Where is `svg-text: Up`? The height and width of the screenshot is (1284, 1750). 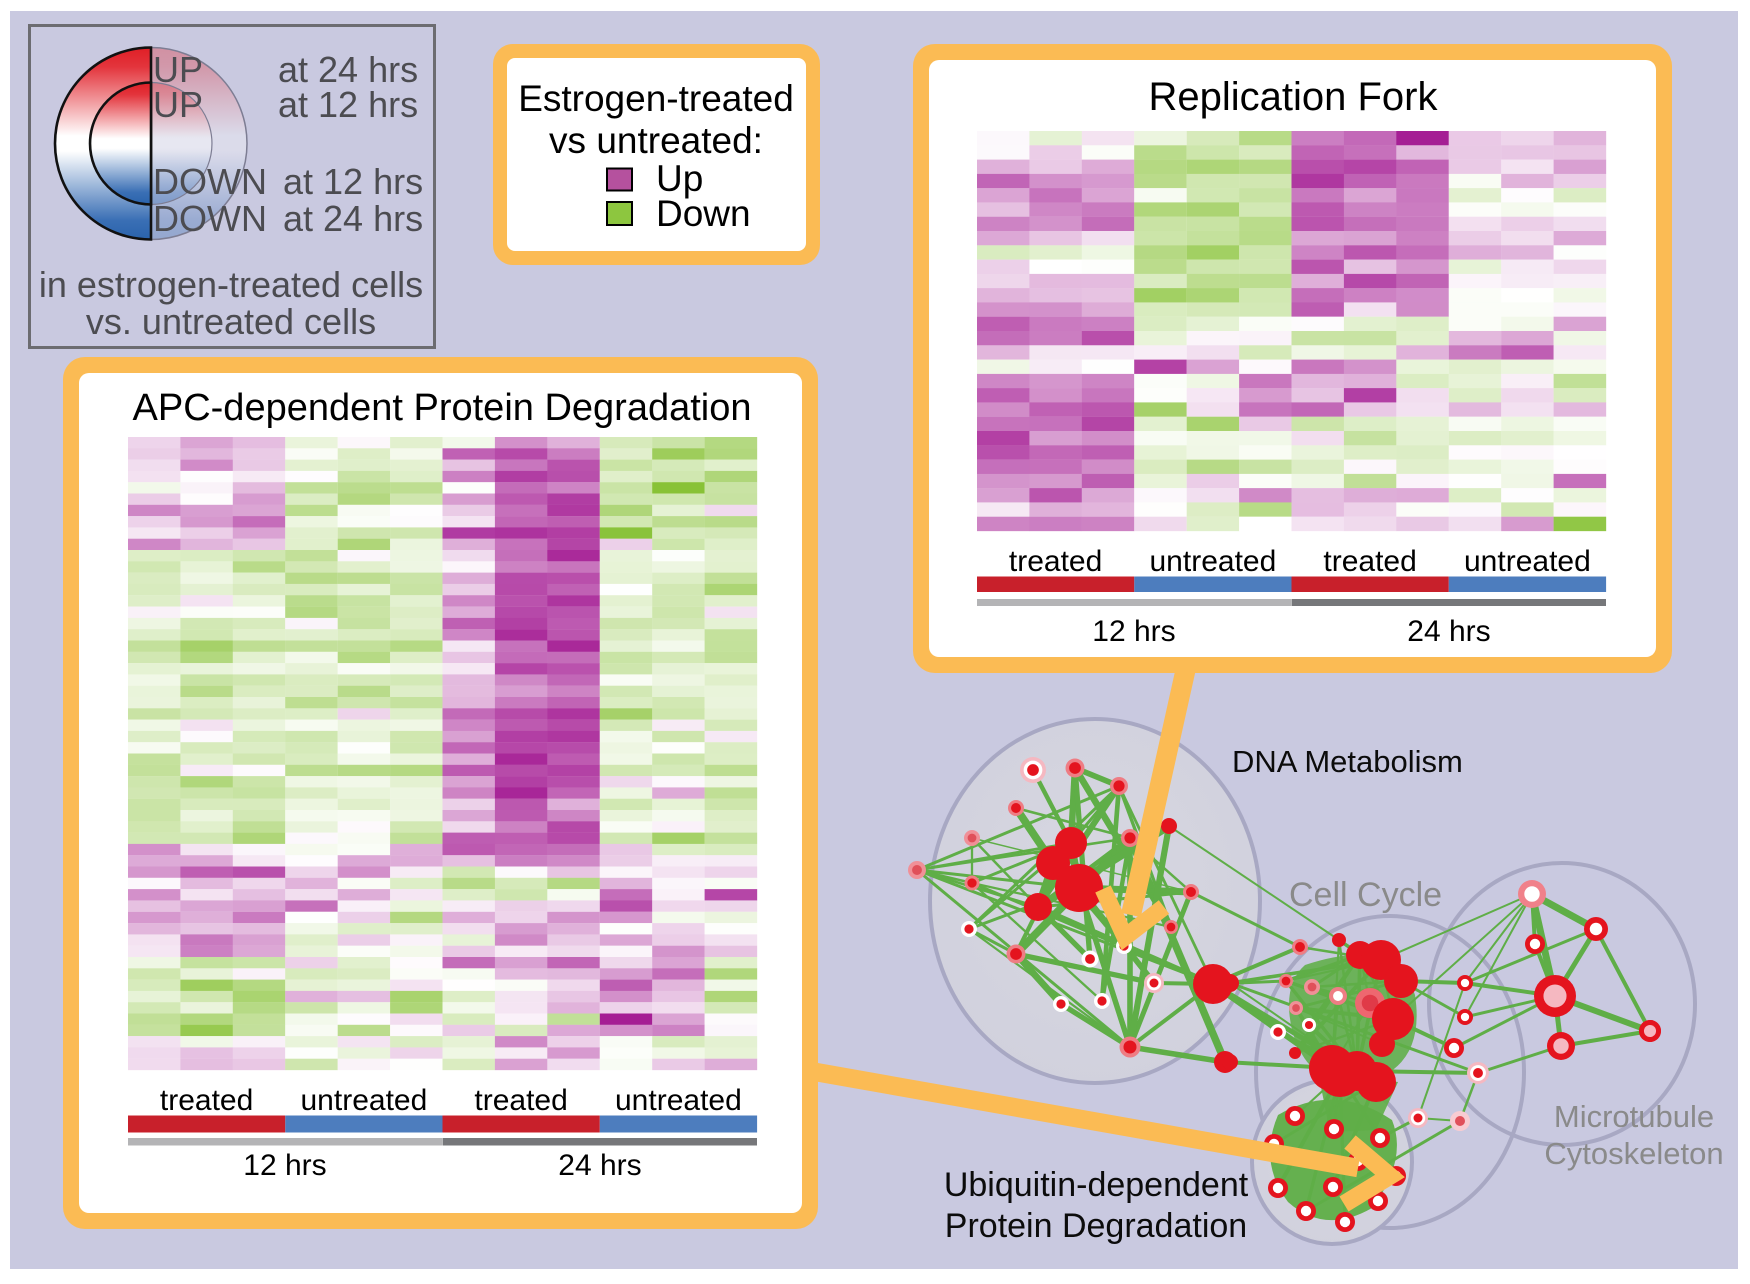 svg-text: Up is located at coordinates (679, 178).